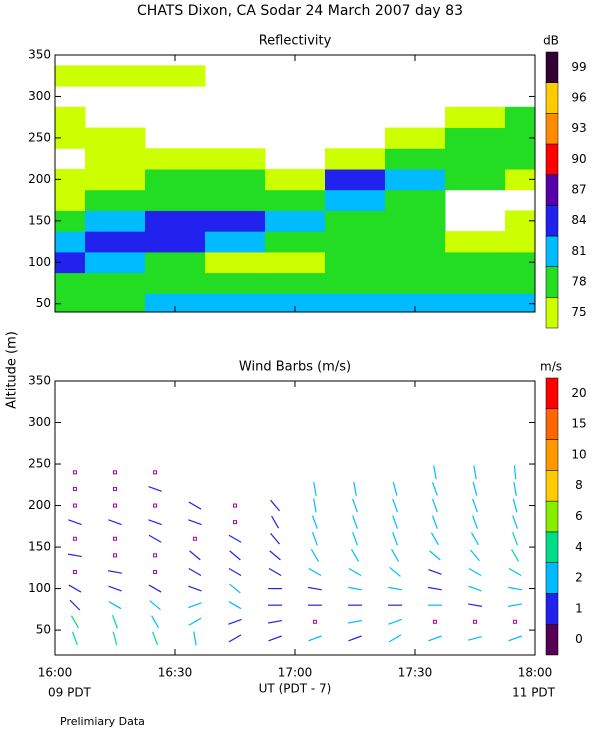 This screenshot has height=750, width=600. I want to click on colorbar-tick-label: 96, so click(578, 98).